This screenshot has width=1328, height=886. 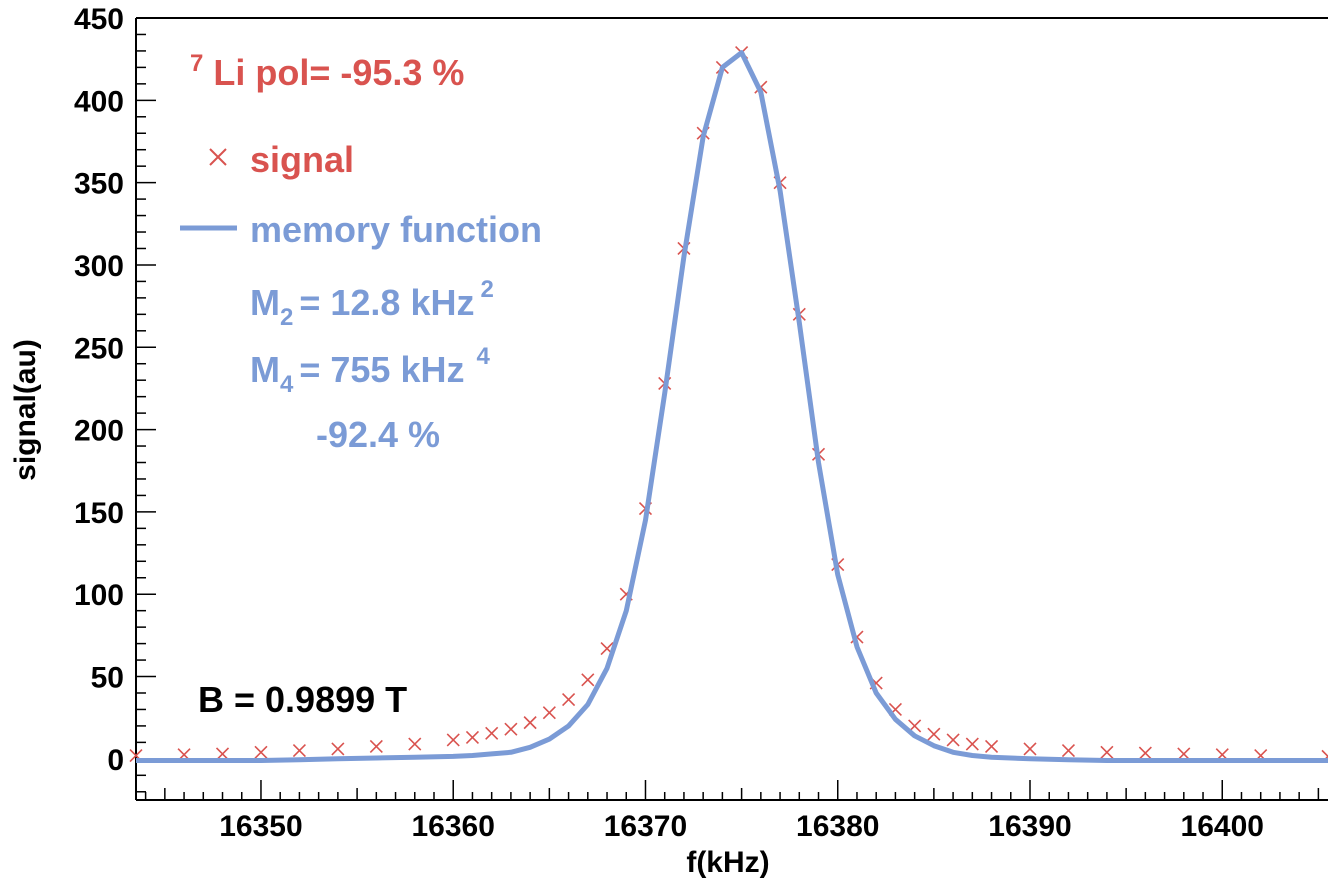 What do you see at coordinates (265, 369) in the screenshot?
I see `m4-symbol: M` at bounding box center [265, 369].